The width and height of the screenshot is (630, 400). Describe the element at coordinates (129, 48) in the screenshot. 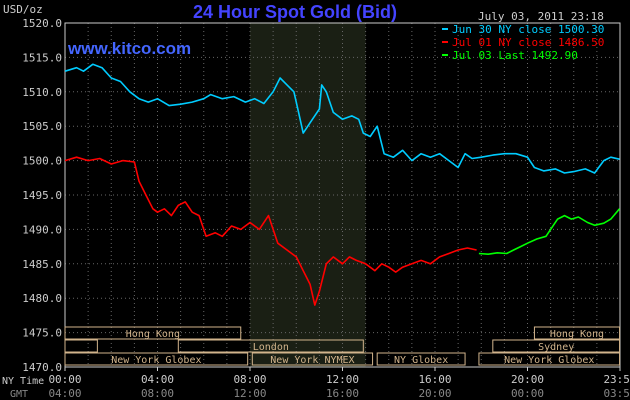

I see `kitco-watermark: www.kitco.com` at that location.